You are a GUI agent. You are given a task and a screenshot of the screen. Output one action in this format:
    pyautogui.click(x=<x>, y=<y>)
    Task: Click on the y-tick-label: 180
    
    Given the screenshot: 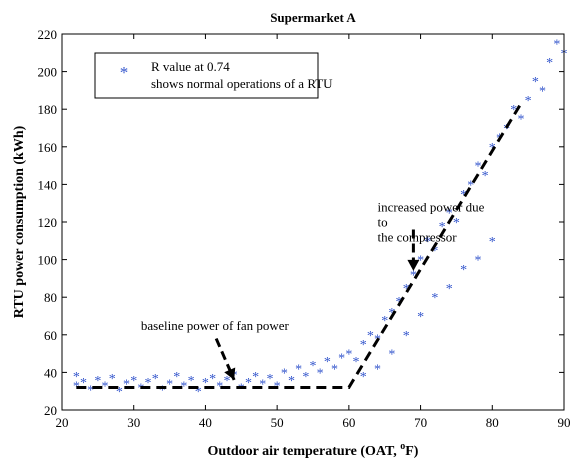 What is the action you would take?
    pyautogui.click(x=48, y=109)
    